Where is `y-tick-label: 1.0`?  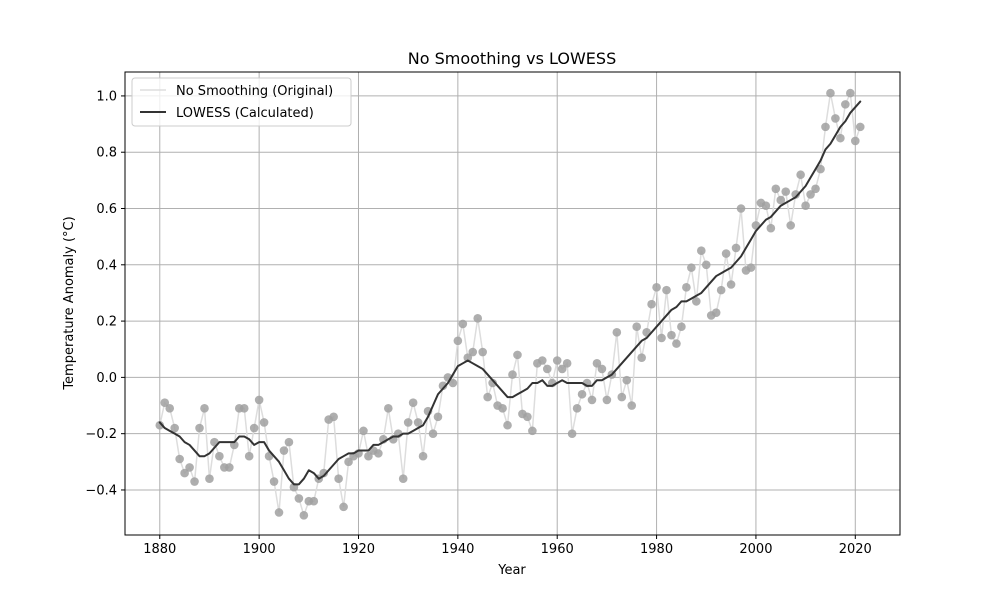
y-tick-label: 1.0 is located at coordinates (106, 96).